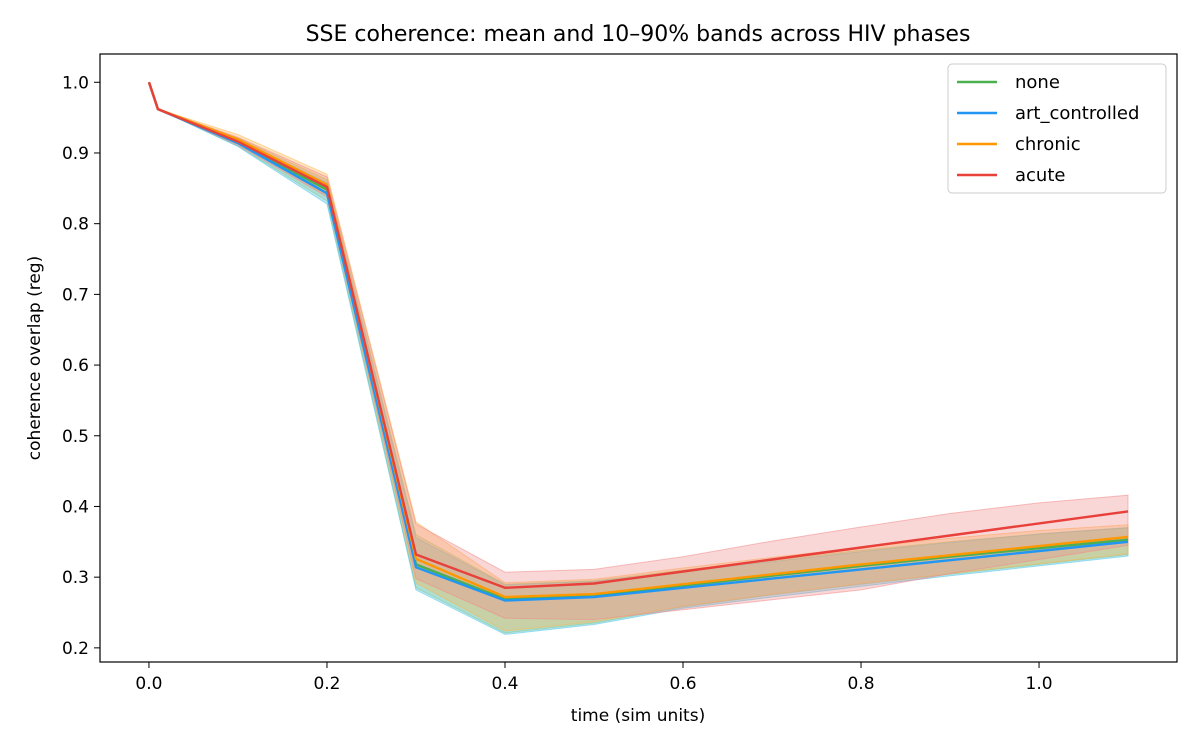 The image size is (1200, 750). What do you see at coordinates (682, 684) in the screenshot?
I see `x-tick-label: 0.6` at bounding box center [682, 684].